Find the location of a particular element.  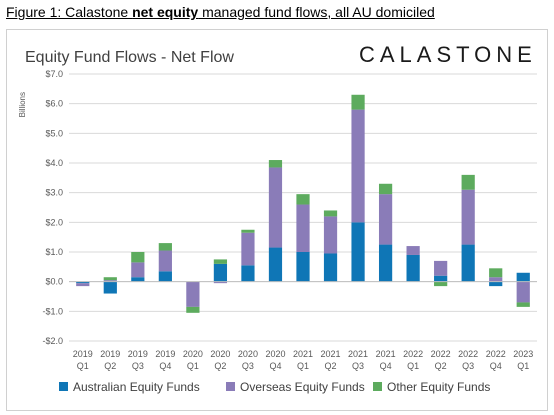

legend-label: Other Equity Funds is located at coordinates (438, 387).